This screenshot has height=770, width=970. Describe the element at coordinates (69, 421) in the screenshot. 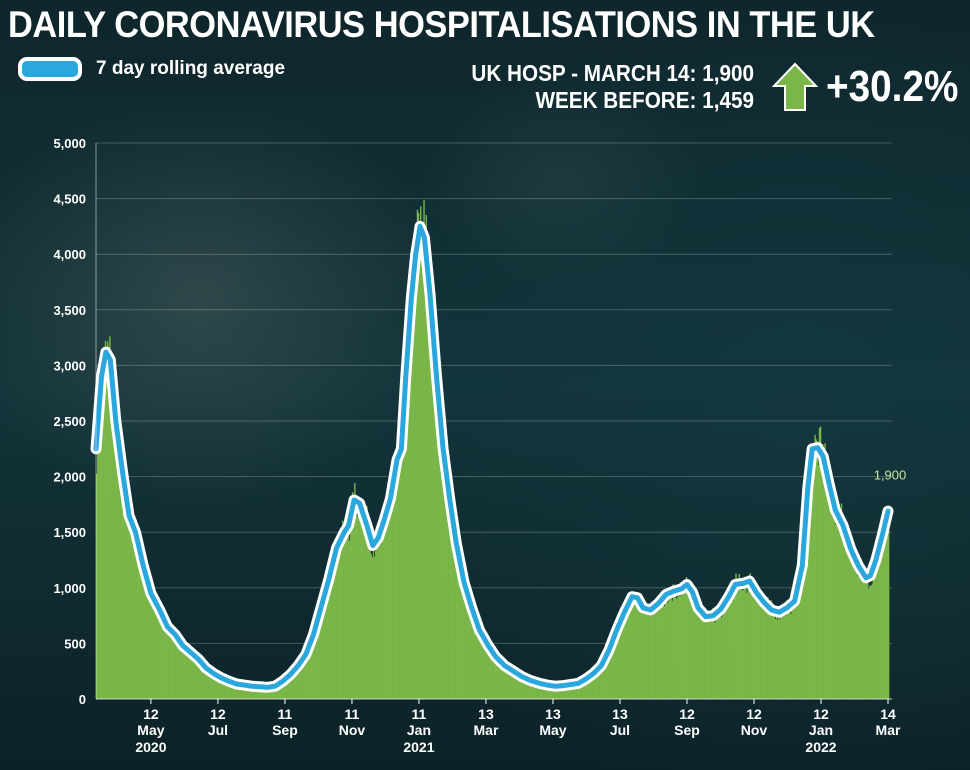

I see `y-tick-label: 2,500` at that location.